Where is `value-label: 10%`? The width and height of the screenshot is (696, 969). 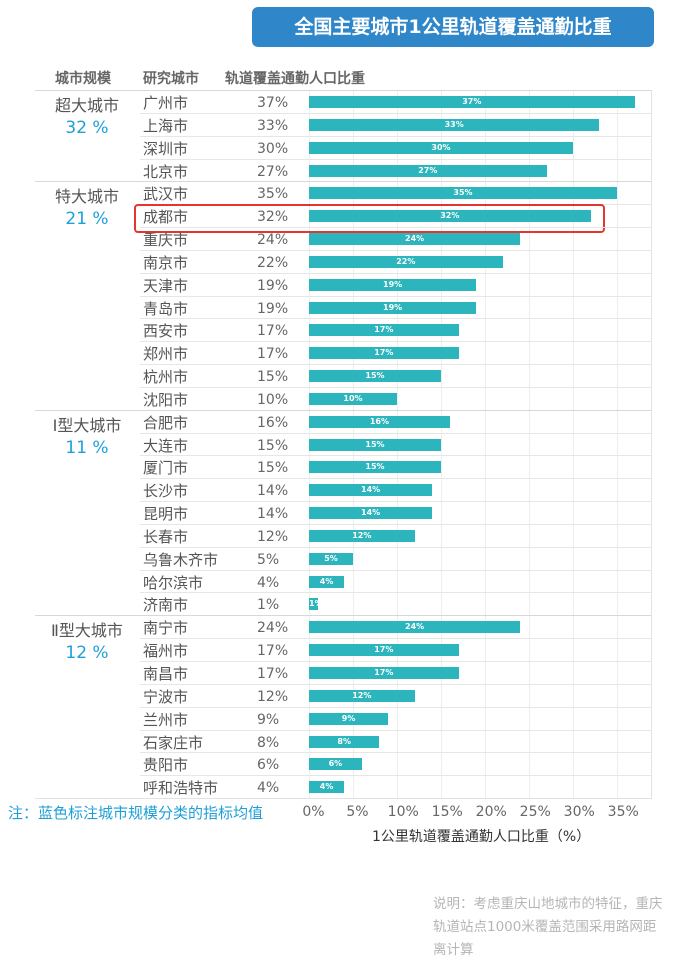 value-label: 10% is located at coordinates (273, 399).